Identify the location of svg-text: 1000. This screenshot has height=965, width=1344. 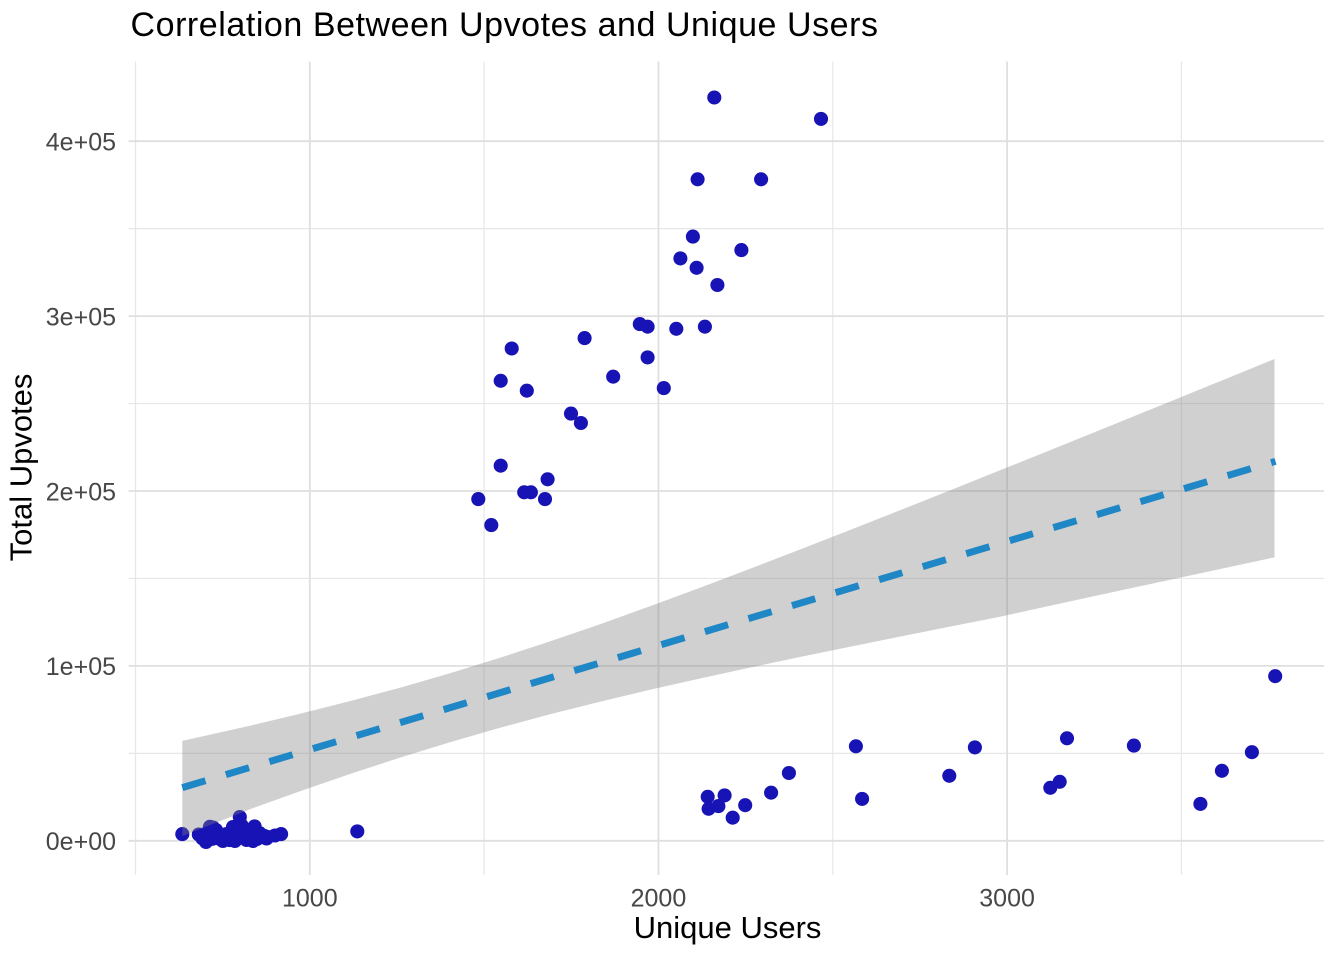
(310, 899).